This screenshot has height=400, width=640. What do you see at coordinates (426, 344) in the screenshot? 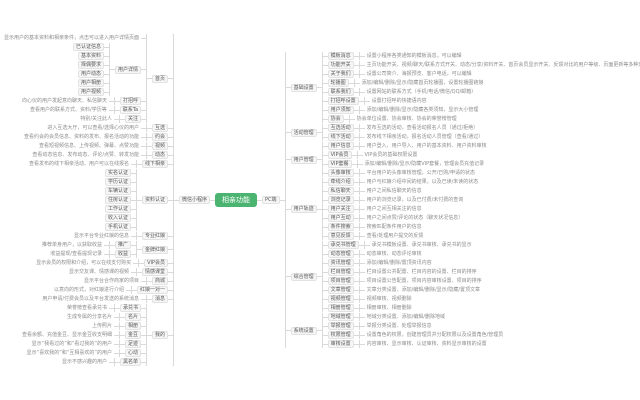
I see `mindmap-leaf-text: 内容审核、显示审核、认证审核、资料显示审核的设置` at bounding box center [426, 344].